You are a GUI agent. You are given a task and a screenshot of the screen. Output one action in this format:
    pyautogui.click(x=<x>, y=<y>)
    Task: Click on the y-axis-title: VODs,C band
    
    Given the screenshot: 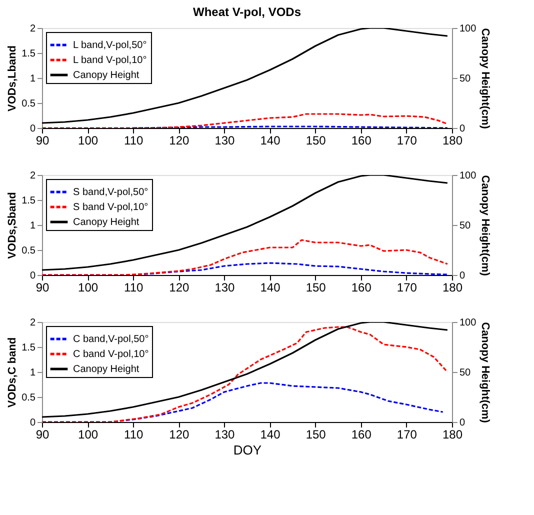 What is the action you would take?
    pyautogui.click(x=12, y=372)
    